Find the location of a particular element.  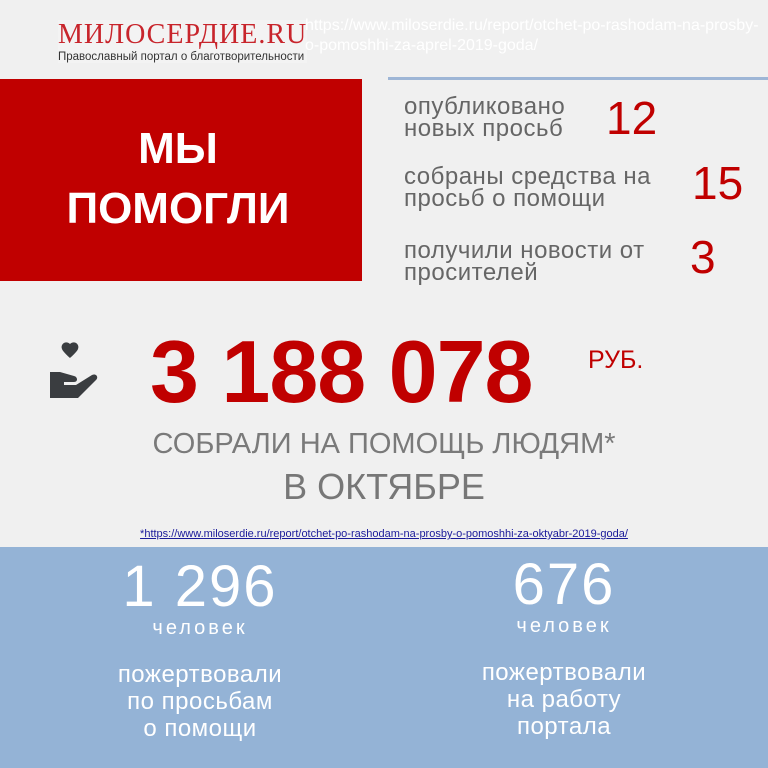

stat-funded: собраны средства на просьб о помощи is located at coordinates (527, 187).